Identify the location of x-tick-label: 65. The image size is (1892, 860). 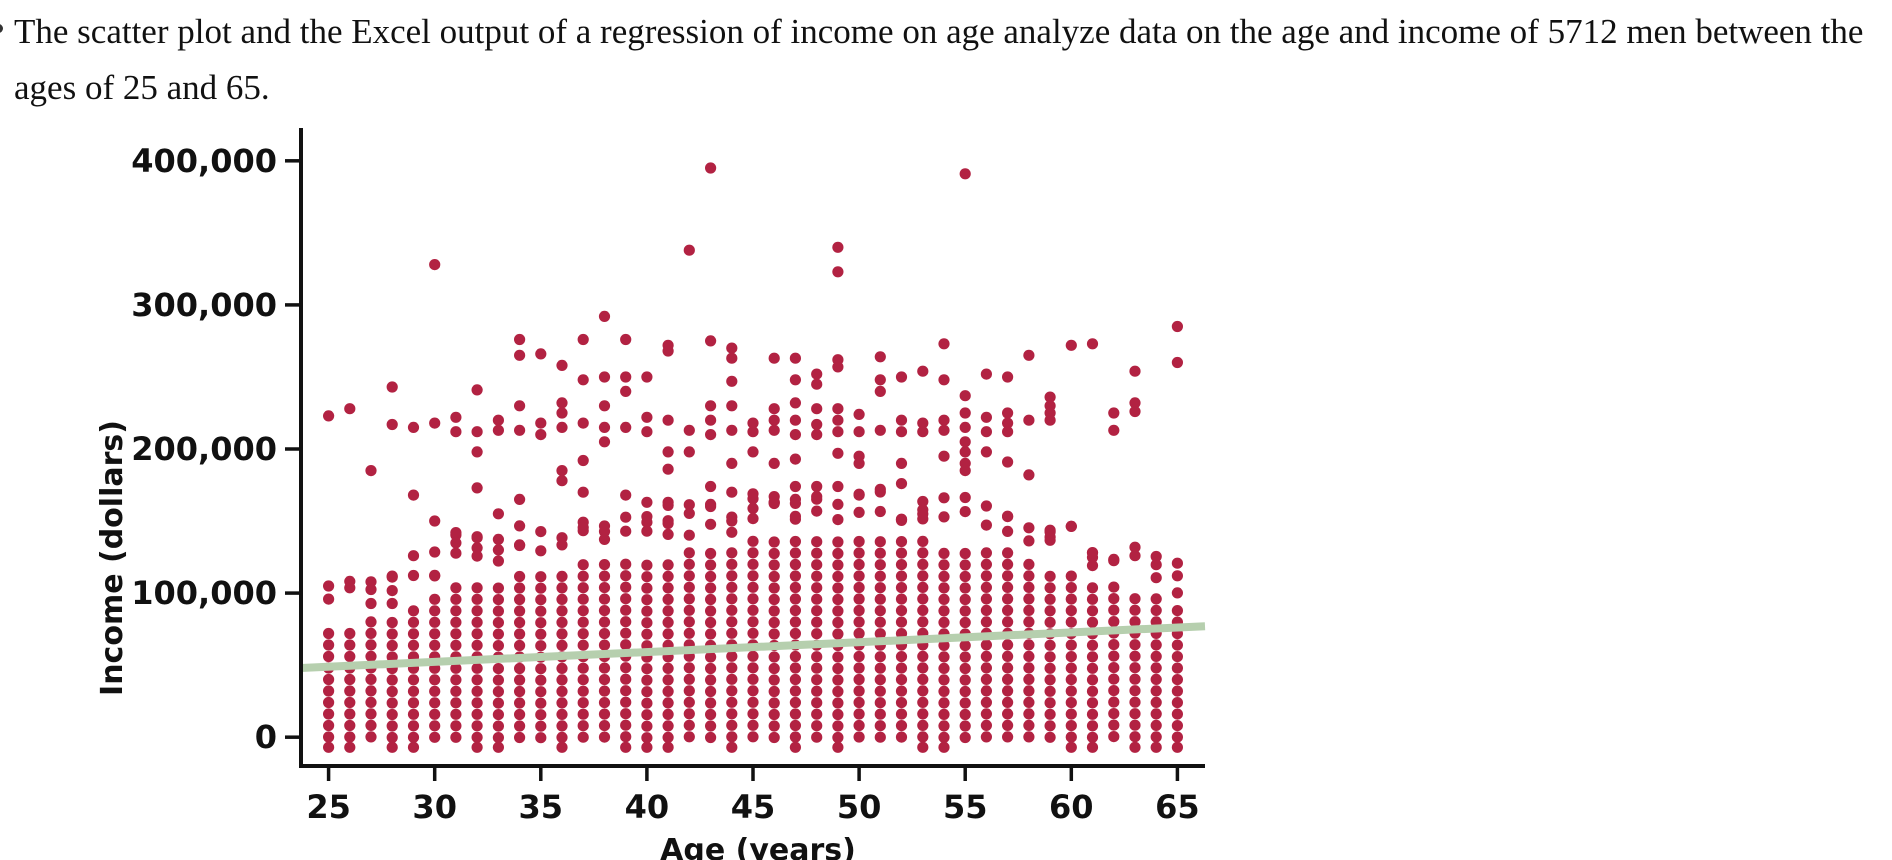
(1177, 807).